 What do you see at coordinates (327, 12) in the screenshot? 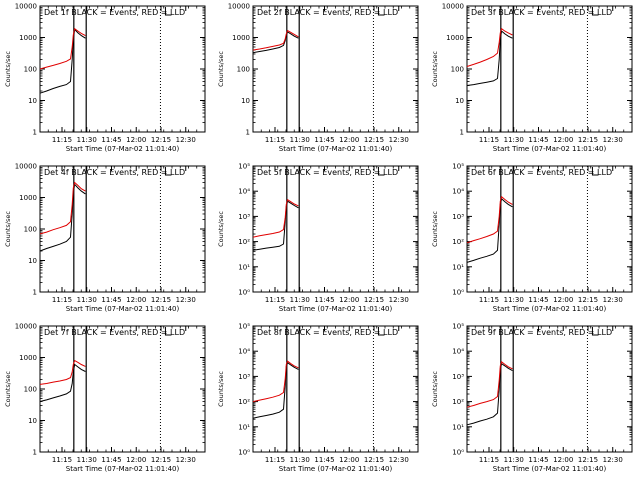
I see `panel-title: Det 2f BLACK = Events, RED = LLD` at bounding box center [327, 12].